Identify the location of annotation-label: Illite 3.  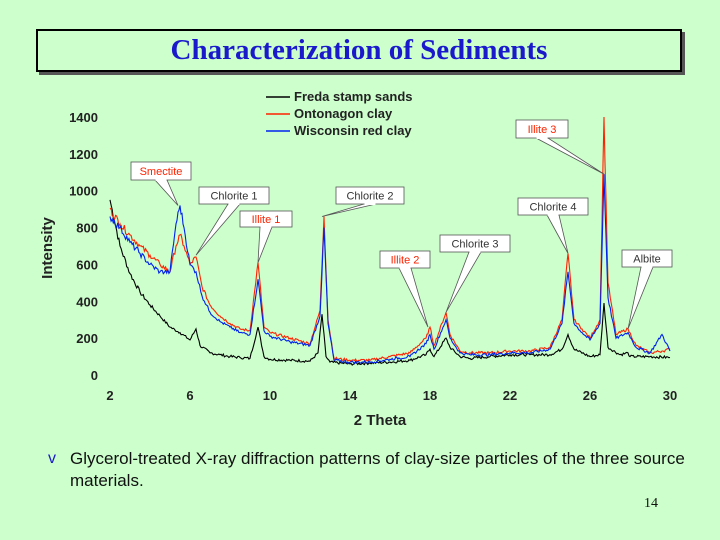
(542, 130).